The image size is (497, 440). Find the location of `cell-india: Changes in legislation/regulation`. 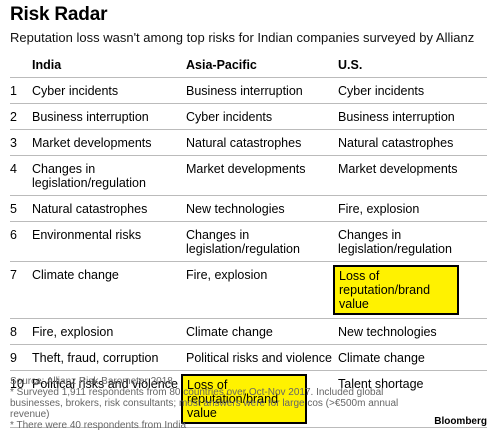

cell-india: Changes in legislation/regulation is located at coordinates (109, 175).